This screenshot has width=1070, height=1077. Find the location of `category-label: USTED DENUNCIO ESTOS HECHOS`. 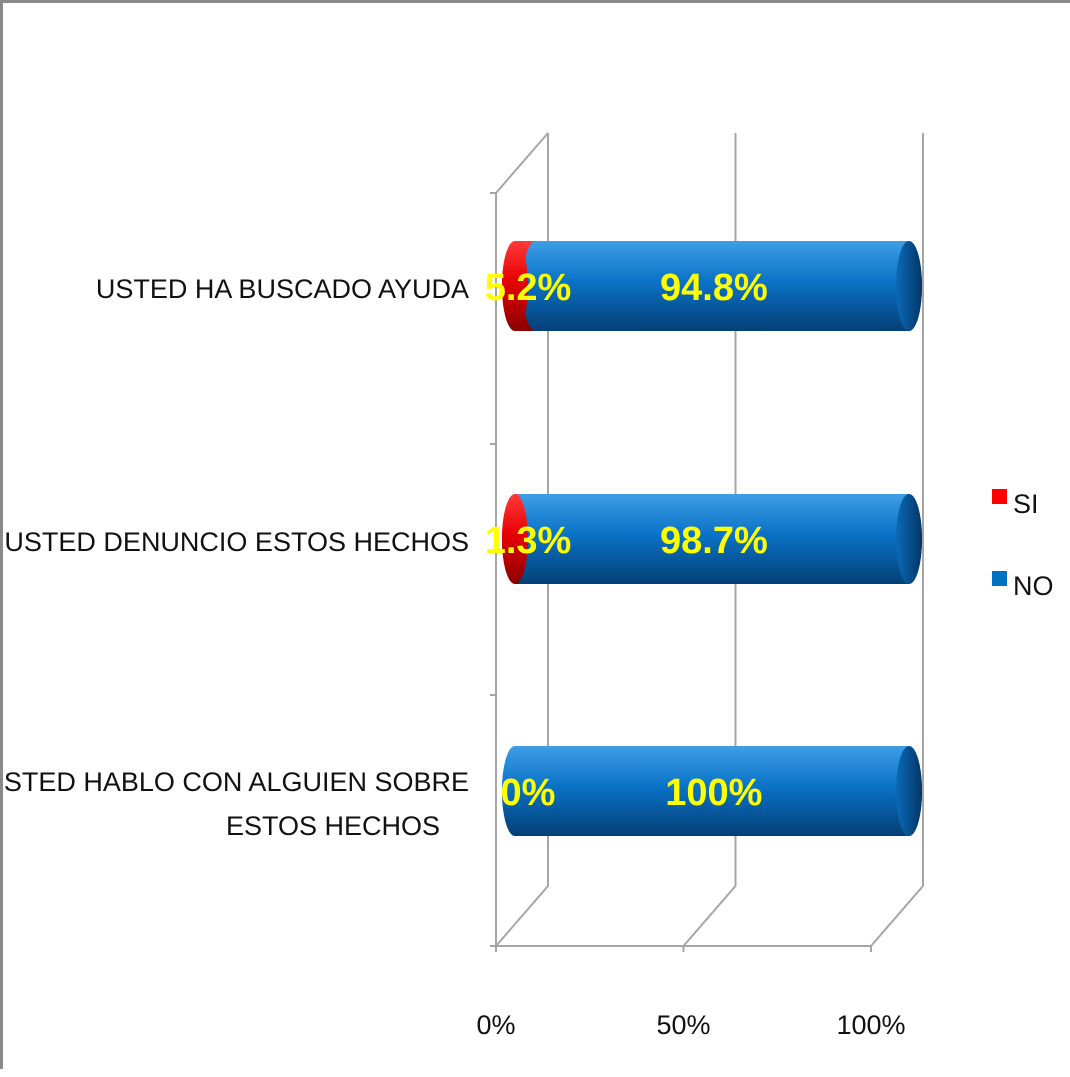

category-label: USTED DENUNCIO ESTOS HECHOS is located at coordinates (236, 542).